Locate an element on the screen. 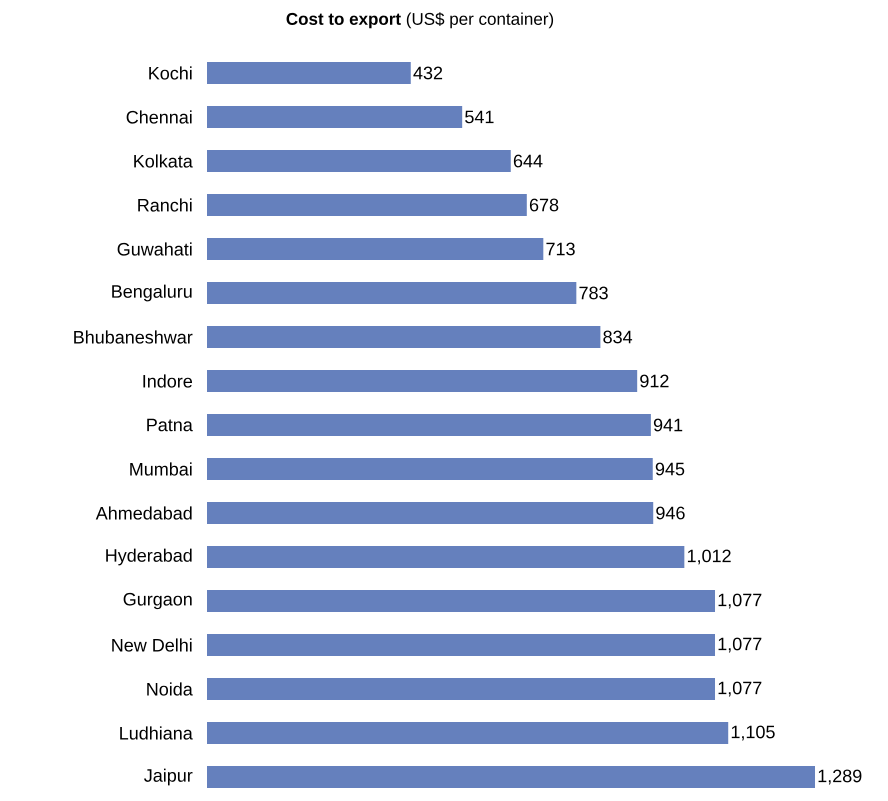 The image size is (888, 801). y-tick-label: Kochi is located at coordinates (170, 73).